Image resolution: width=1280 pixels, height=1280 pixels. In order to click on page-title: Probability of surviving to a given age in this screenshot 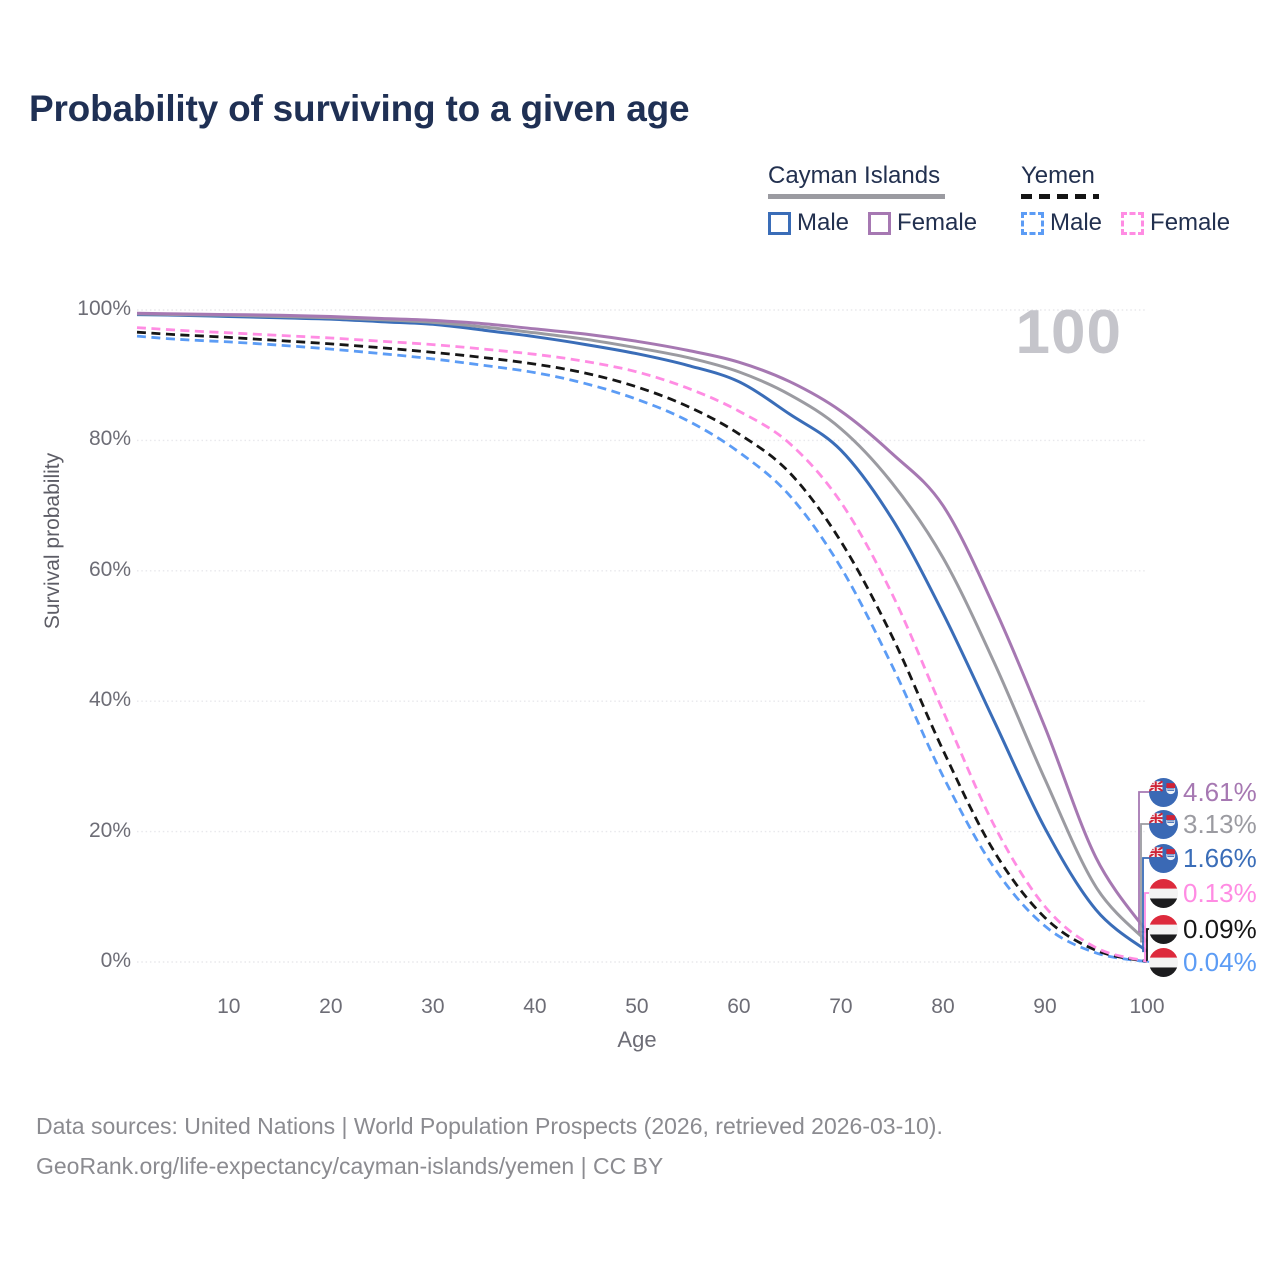, I will do `click(359, 108)`.